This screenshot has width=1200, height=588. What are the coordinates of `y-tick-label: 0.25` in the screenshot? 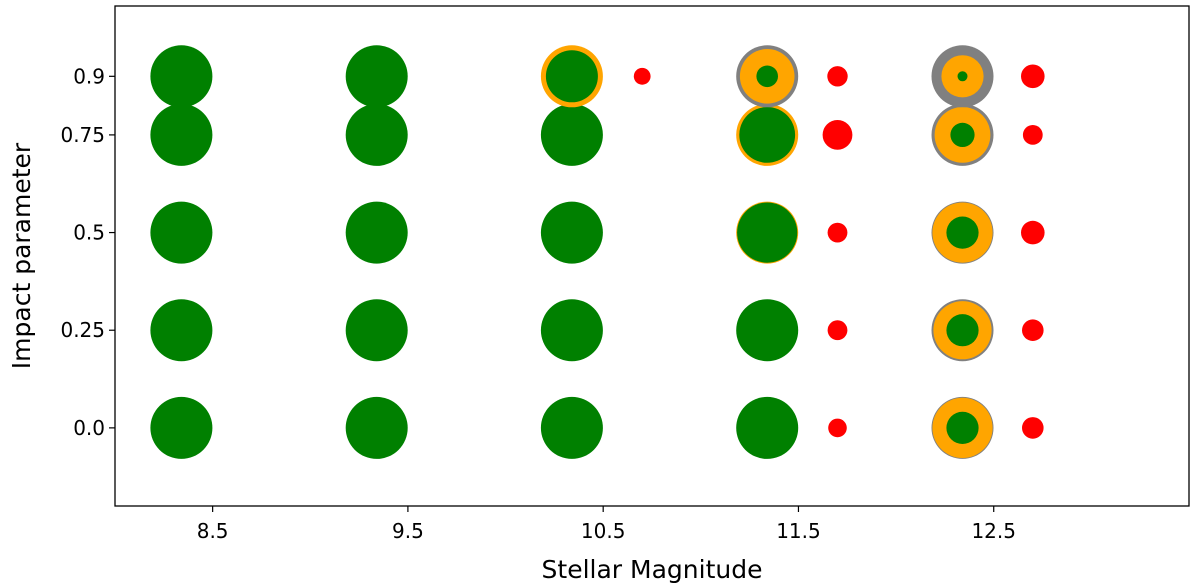 It's located at (82, 330).